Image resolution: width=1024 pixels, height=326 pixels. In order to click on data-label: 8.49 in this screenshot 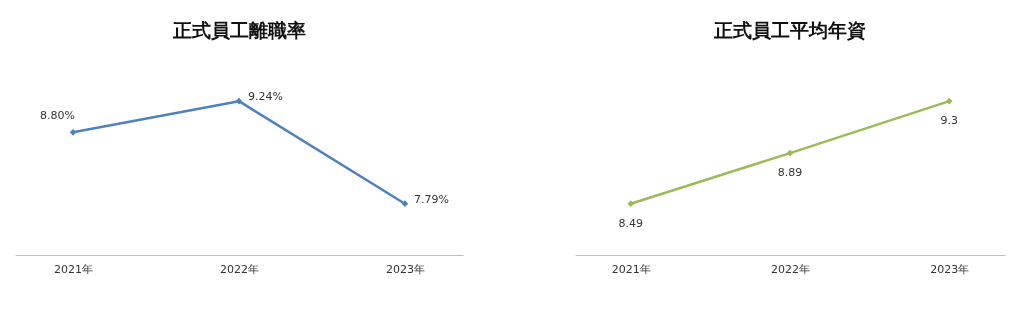, I will do `click(630, 223)`.